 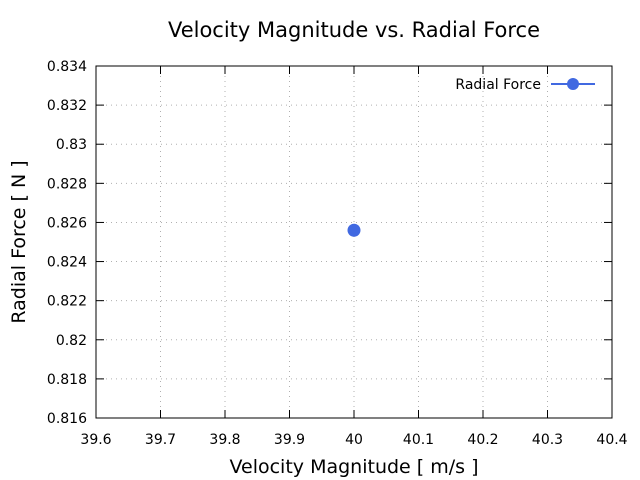 I want to click on x-tick-label: 39.9, so click(x=289, y=440).